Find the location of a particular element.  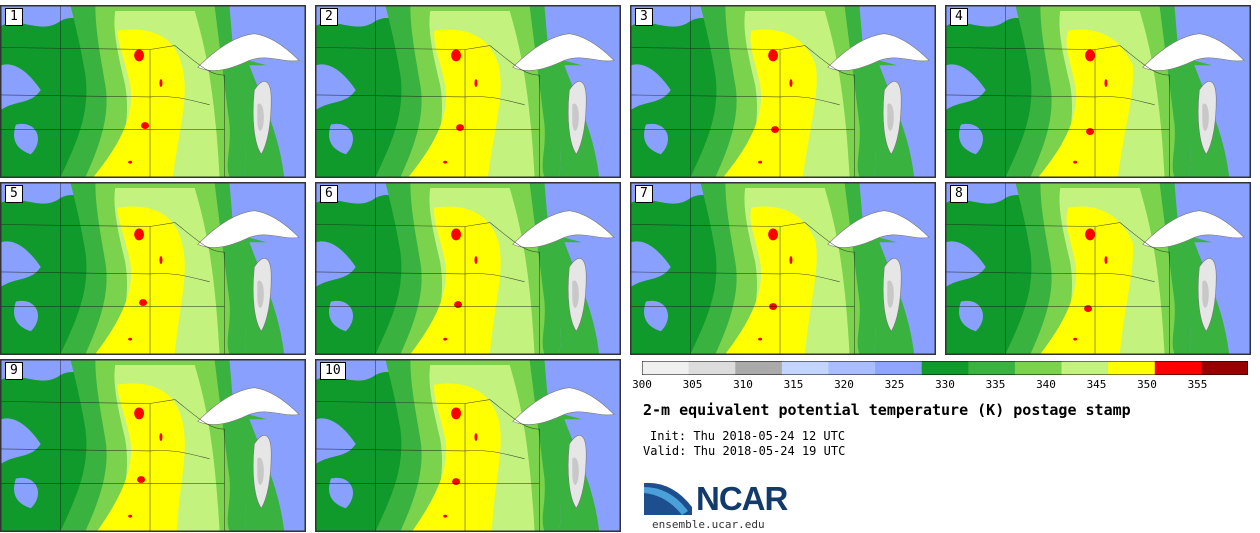

panel-number-label: 3 is located at coordinates (644, 17).